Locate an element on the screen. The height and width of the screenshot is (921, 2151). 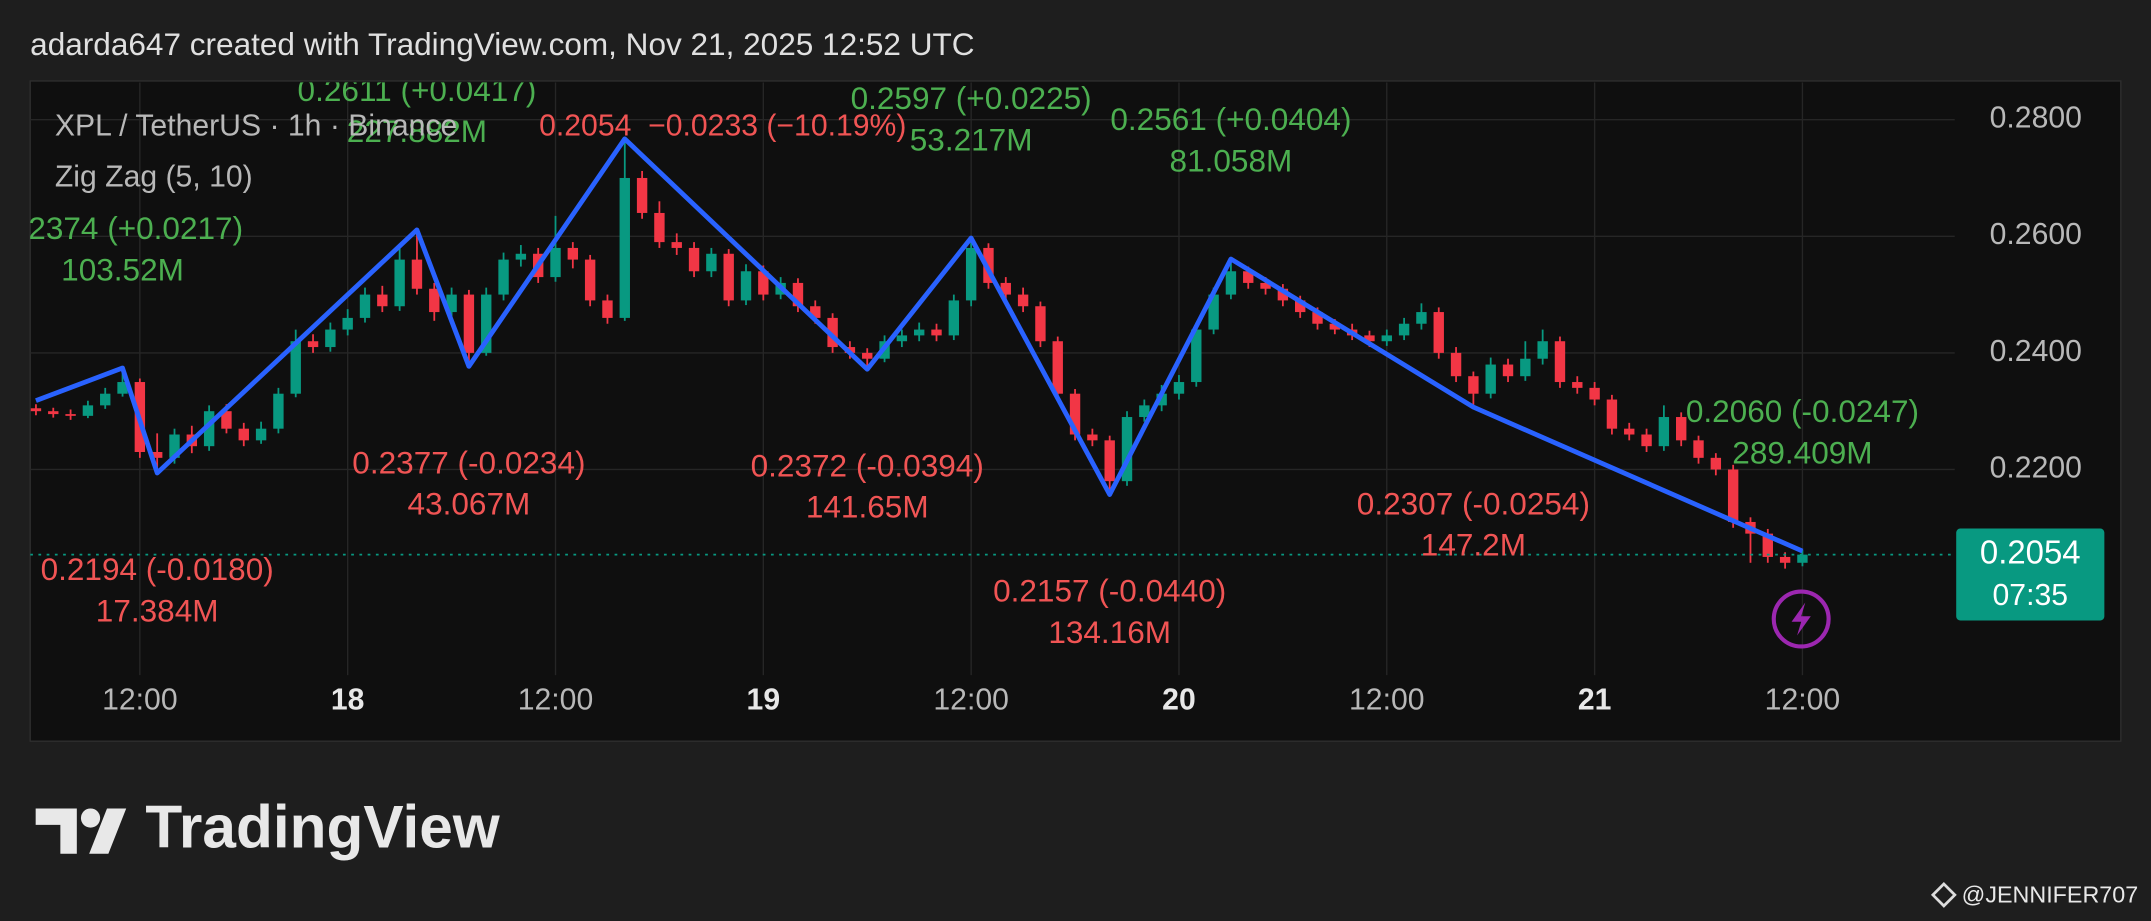
pivot-label: 0.2374 (+0.0217) is located at coordinates (122, 228).